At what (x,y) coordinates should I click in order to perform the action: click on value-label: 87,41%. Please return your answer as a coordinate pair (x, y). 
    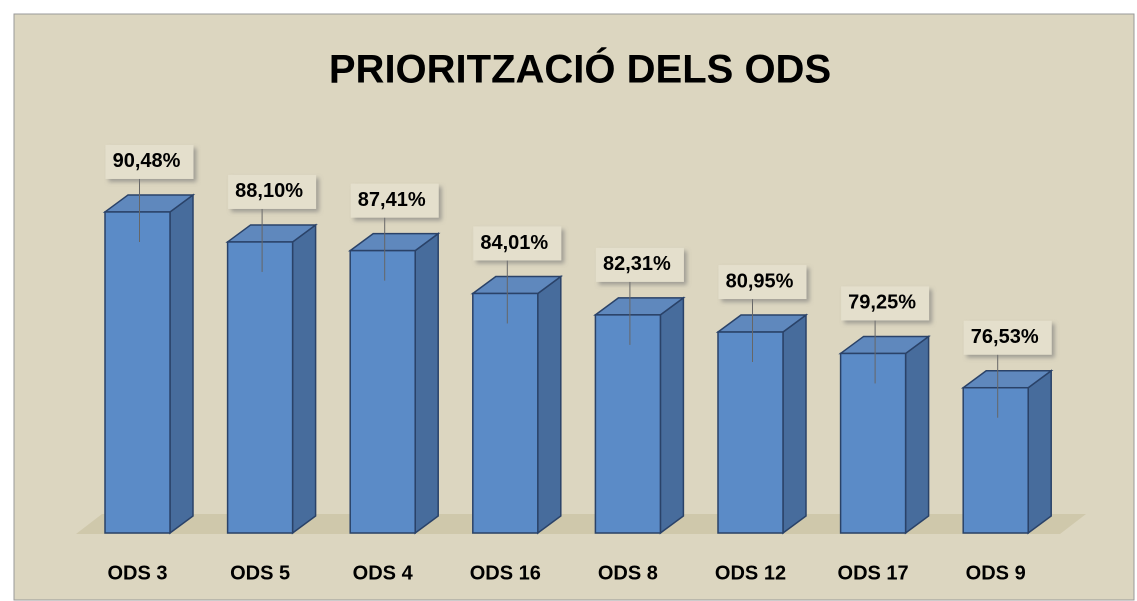
    Looking at the image, I should click on (392, 200).